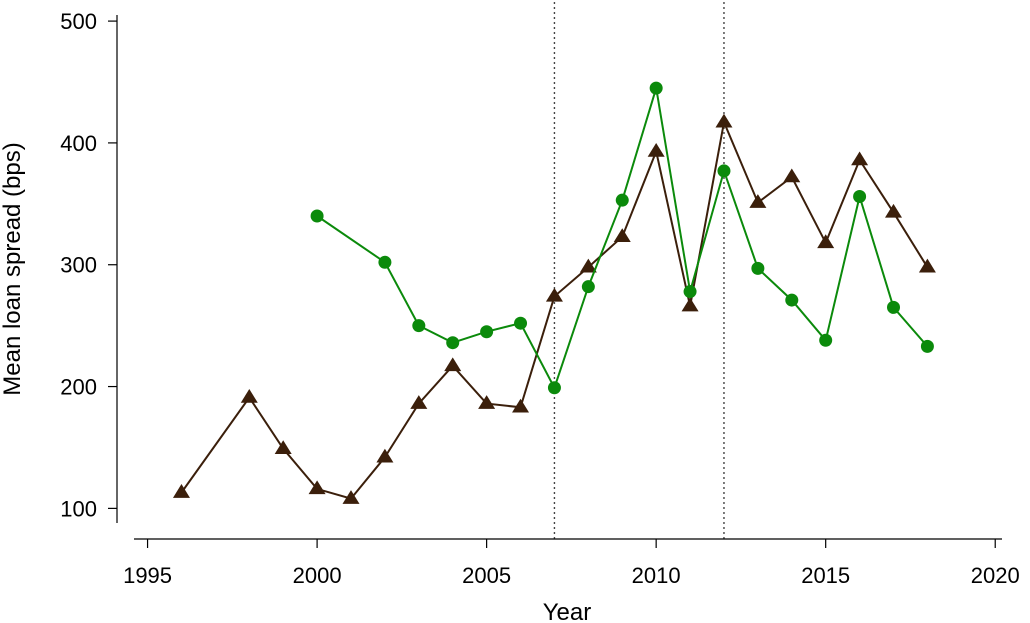 The image size is (1030, 623). Describe the element at coordinates (147, 575) in the screenshot. I see `x-tick-label: 1995` at that location.